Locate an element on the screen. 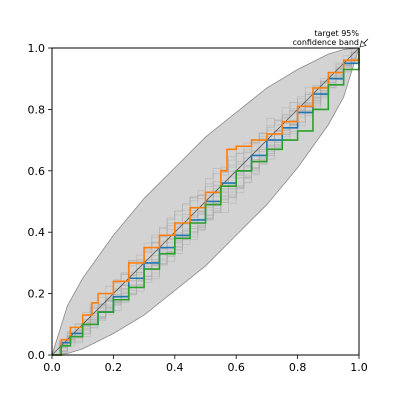  x-tick-label: 1.0 is located at coordinates (359, 367).